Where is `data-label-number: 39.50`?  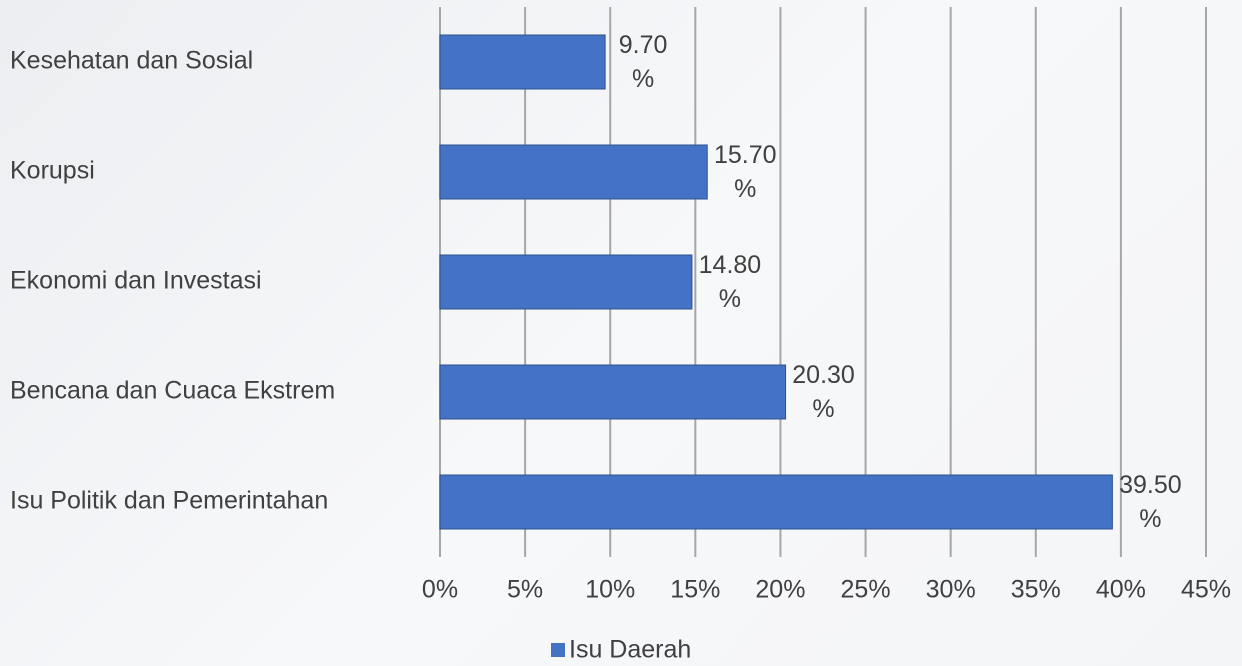
data-label-number: 39.50 is located at coordinates (1150, 485).